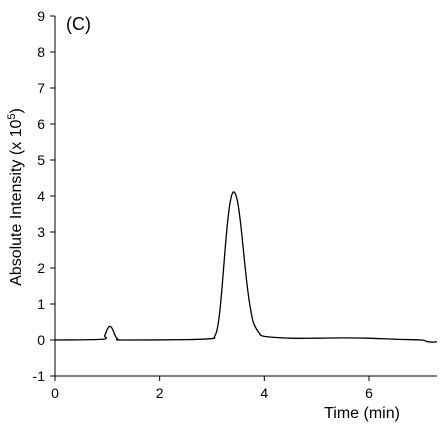 The width and height of the screenshot is (441, 427). What do you see at coordinates (41, 160) in the screenshot?
I see `y-tick-label: 5` at bounding box center [41, 160].